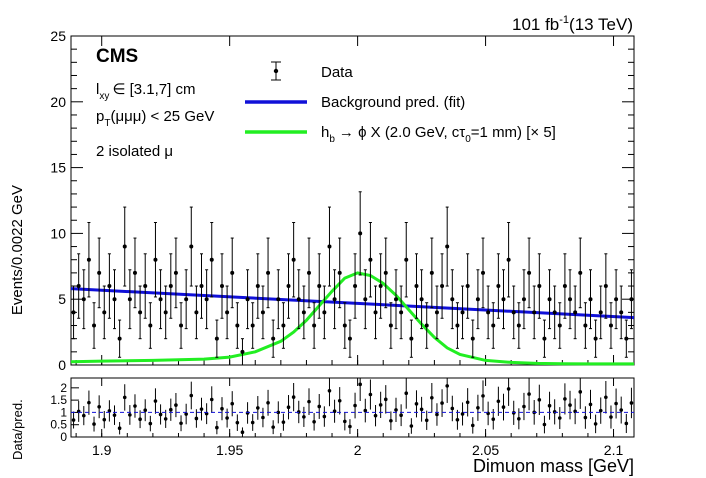 Image resolution: width=706 pixels, height=478 pixels. Describe the element at coordinates (229, 450) in the screenshot. I see `x-tick-label: 1.95` at that location.